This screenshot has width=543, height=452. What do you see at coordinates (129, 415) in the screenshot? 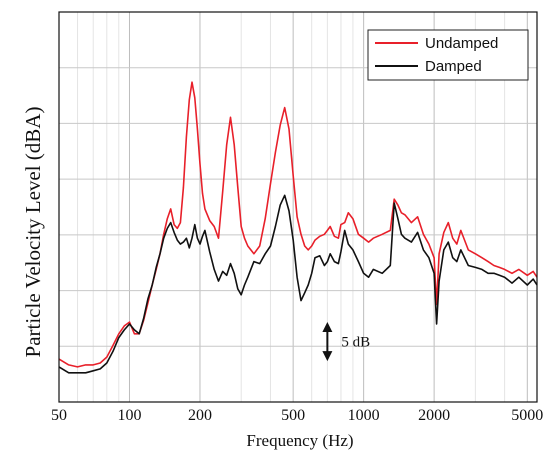
I see `x-tick-label: 100` at bounding box center [129, 415].